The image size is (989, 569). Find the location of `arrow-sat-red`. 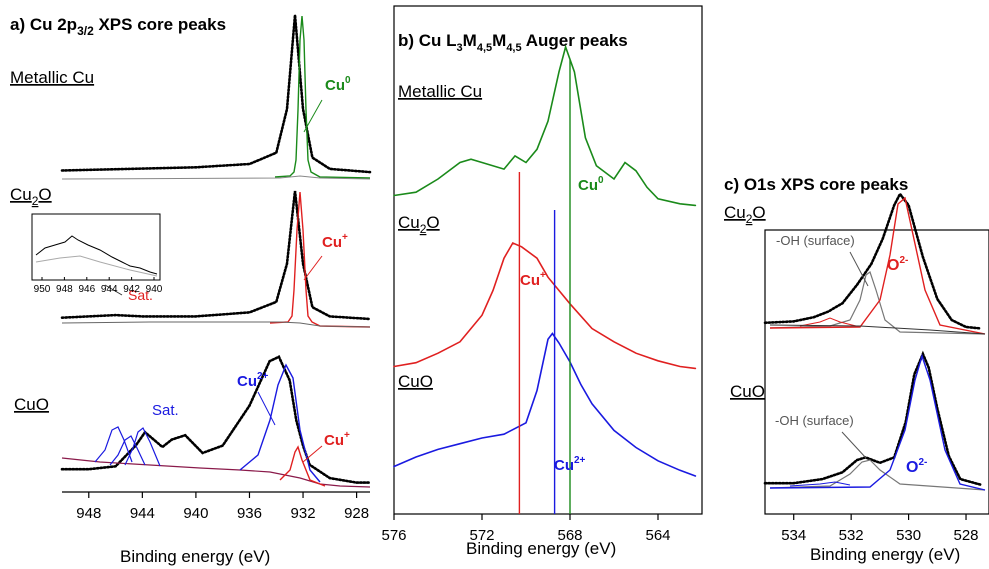

arrow-sat-red is located at coordinates (113, 290).